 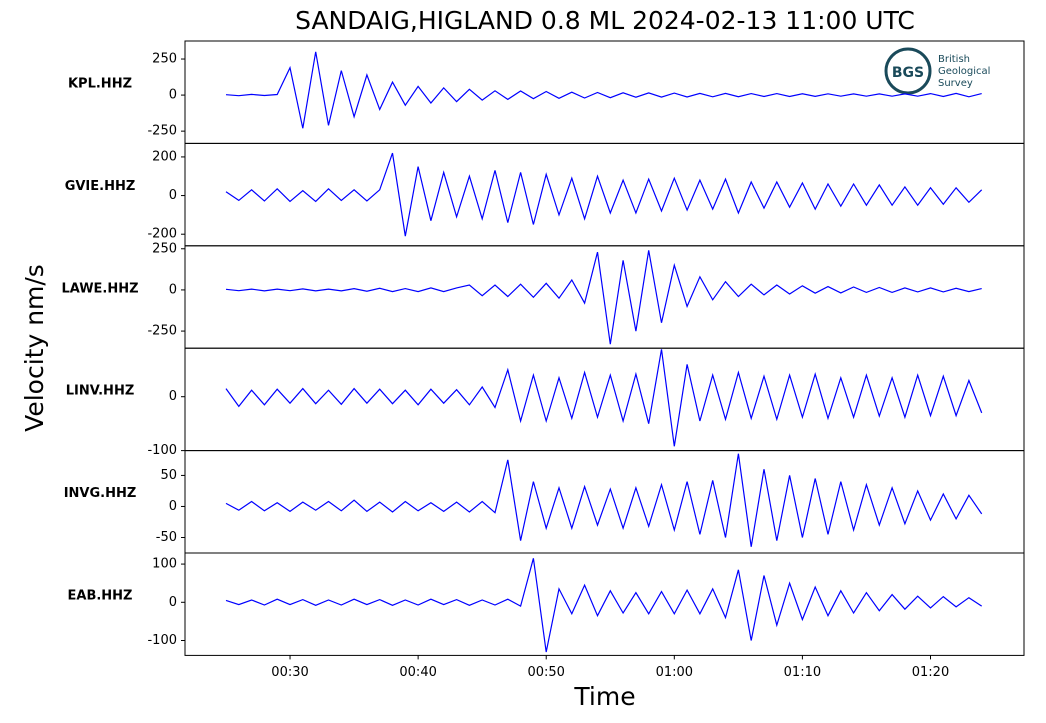 I want to click on x-tick-label: 01:10, so click(x=802, y=672).